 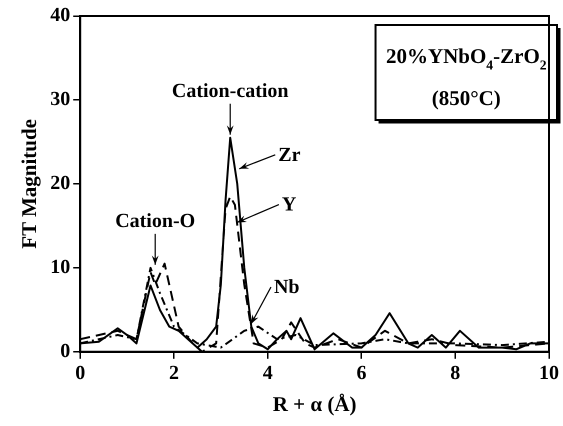 I want to click on x-axis-title: R + α (Å), so click(x=314, y=404).